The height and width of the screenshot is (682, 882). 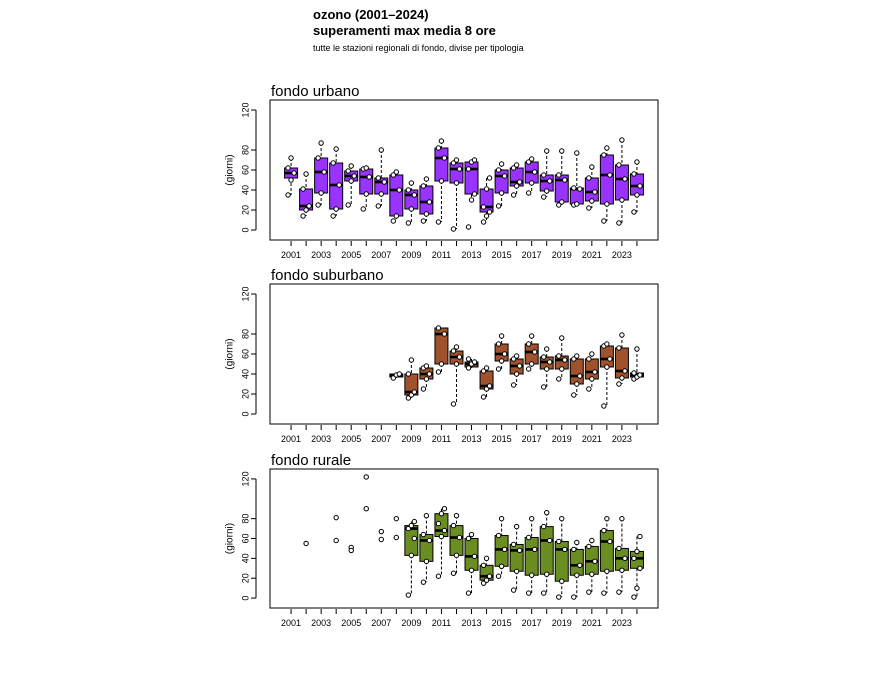 I want to click on x-tick-label: 2001, so click(x=291, y=623).